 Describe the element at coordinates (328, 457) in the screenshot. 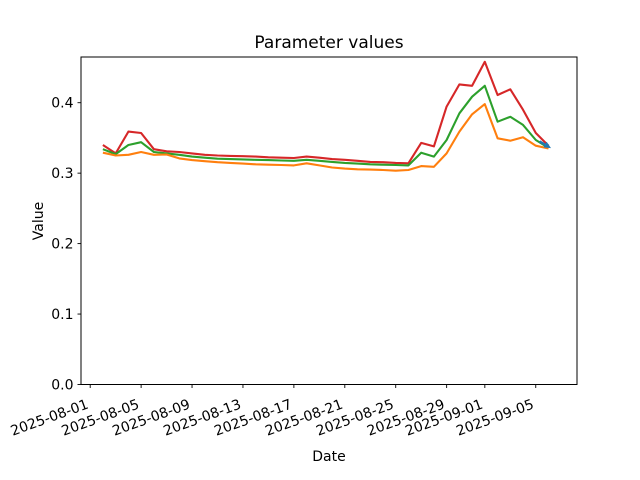

I see `x-axis-label: Date` at that location.